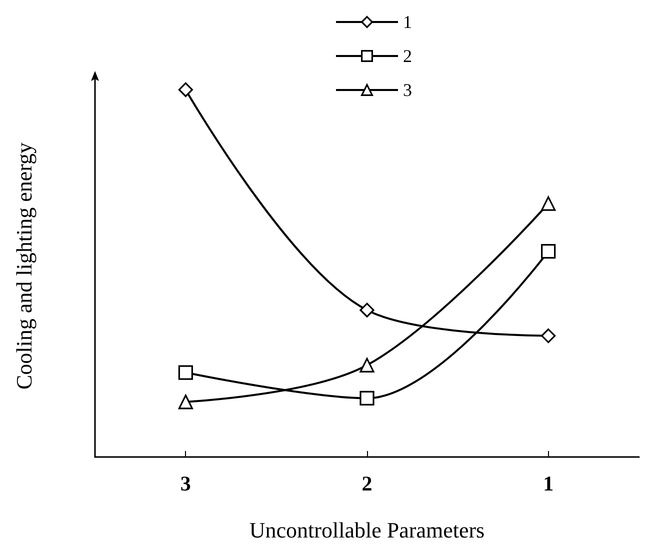  Describe the element at coordinates (407, 90) in the screenshot. I see `legend-label: 3` at that location.